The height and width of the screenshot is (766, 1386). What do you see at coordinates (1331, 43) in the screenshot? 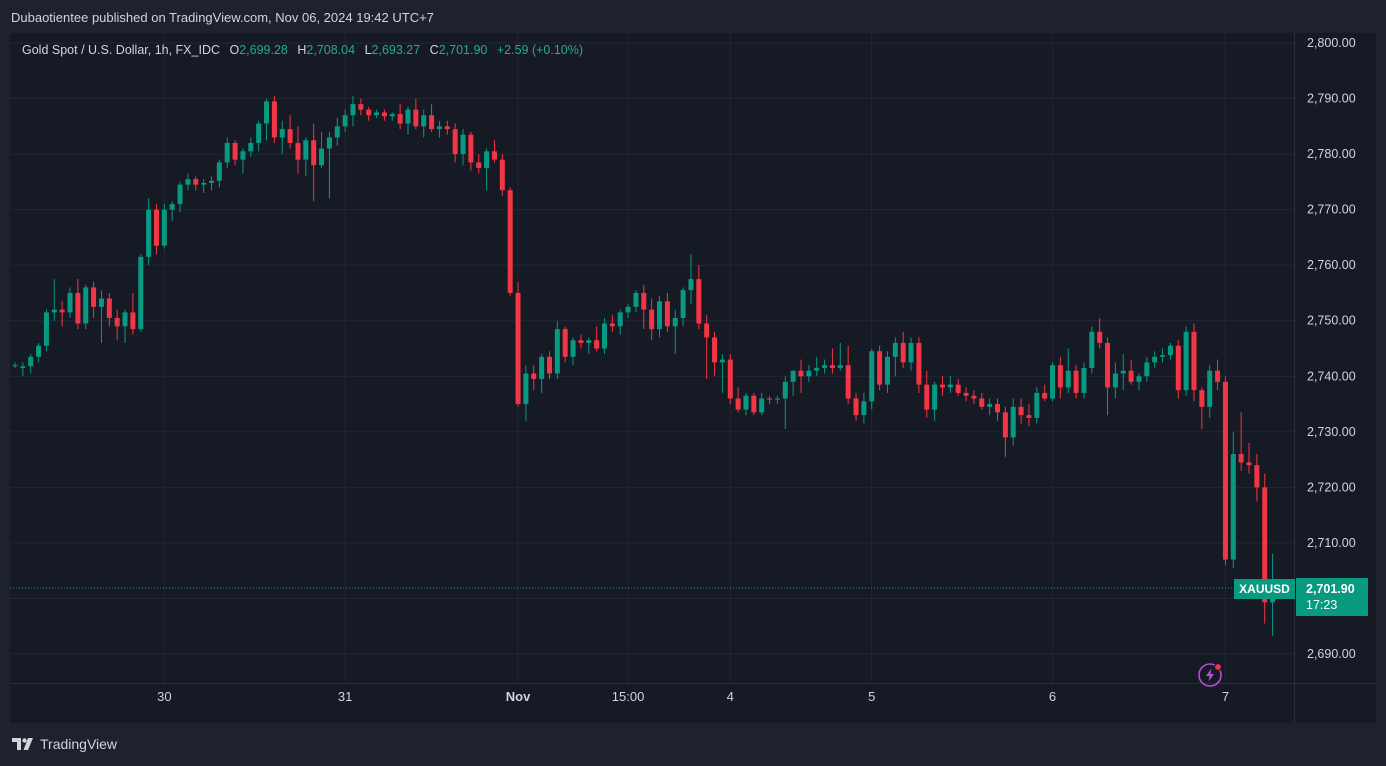
I see `price-tick-label: 2,800.00` at bounding box center [1331, 43].